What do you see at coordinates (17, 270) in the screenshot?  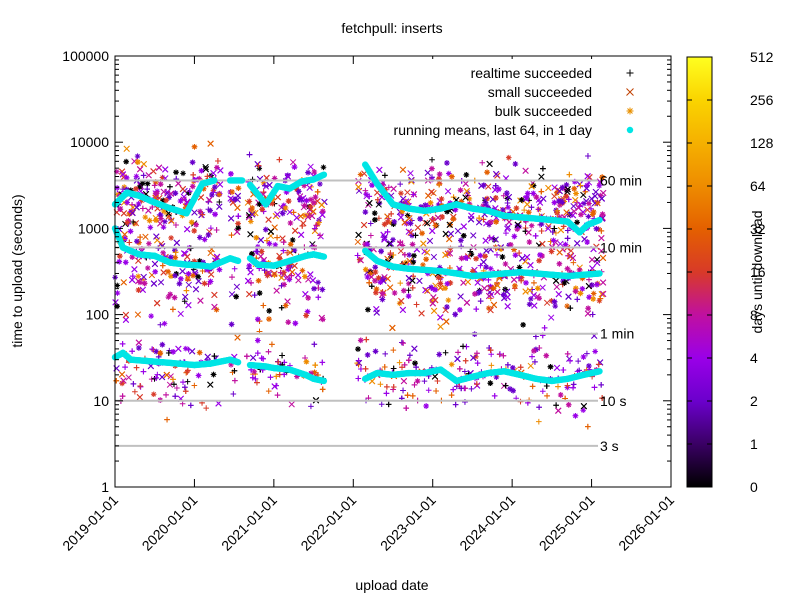 I see `y-axis-label: time to upload (seconds)` at bounding box center [17, 270].